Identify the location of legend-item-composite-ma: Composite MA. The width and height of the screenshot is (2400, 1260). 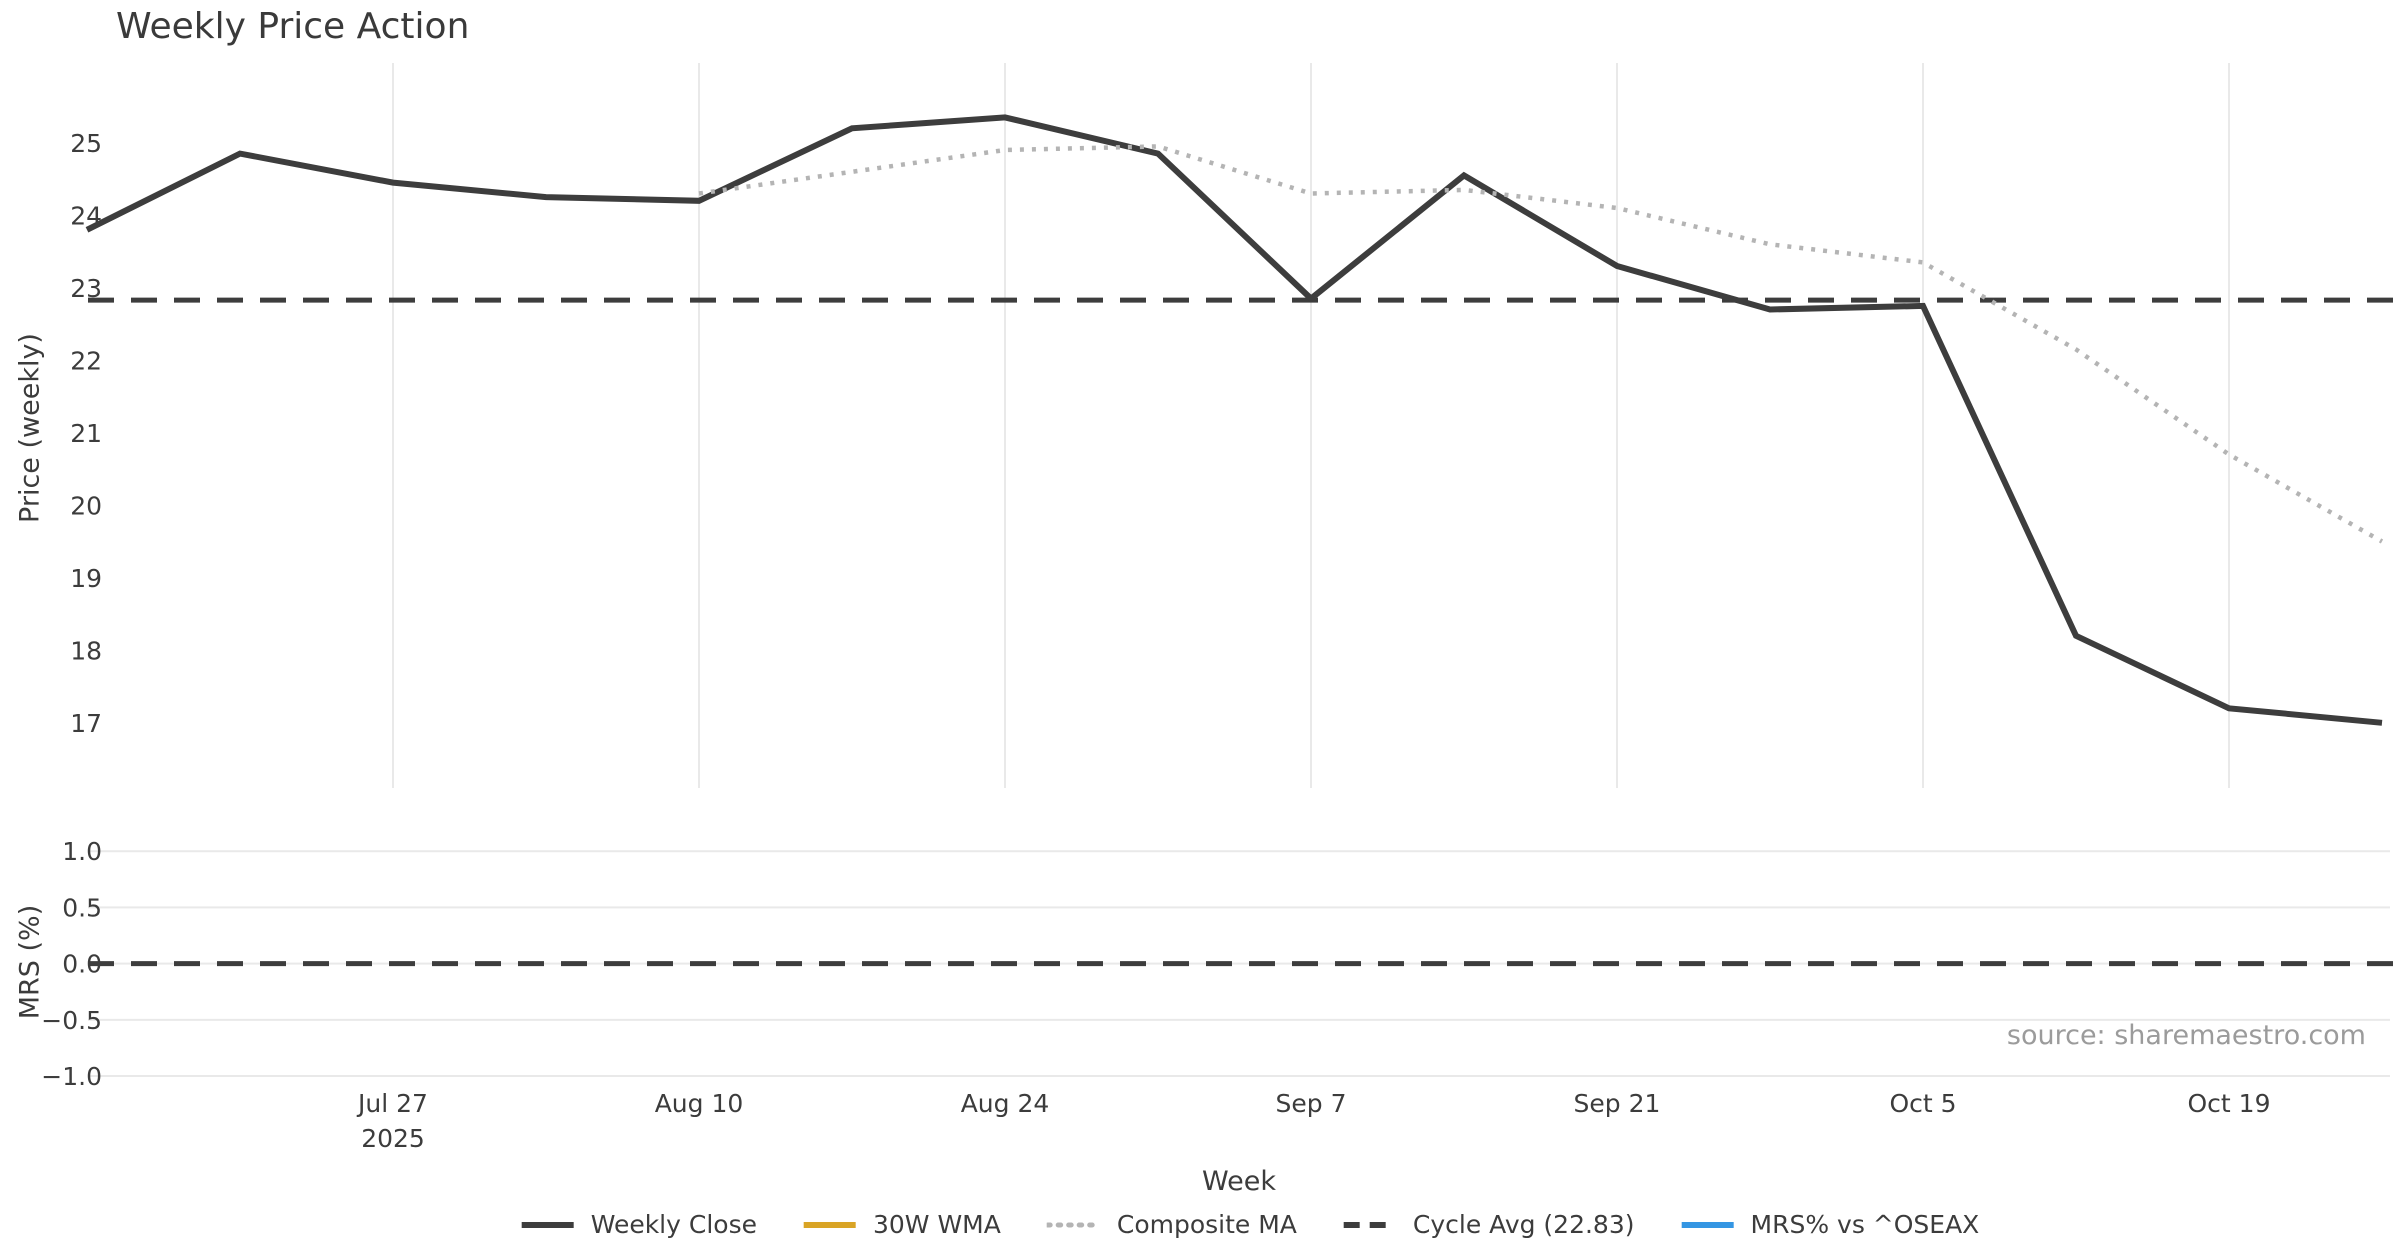
(1171, 1224).